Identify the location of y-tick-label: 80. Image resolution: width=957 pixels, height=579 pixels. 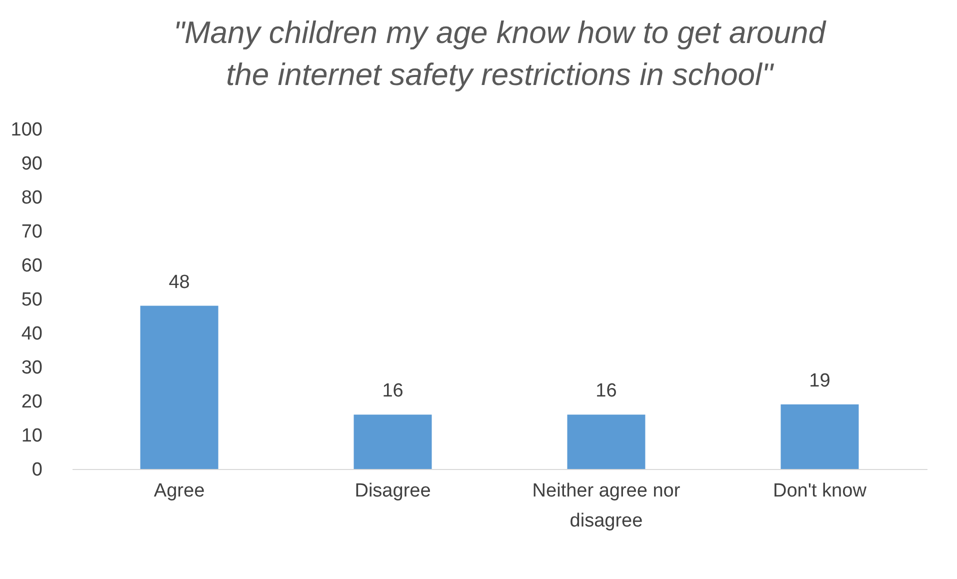
(31, 198).